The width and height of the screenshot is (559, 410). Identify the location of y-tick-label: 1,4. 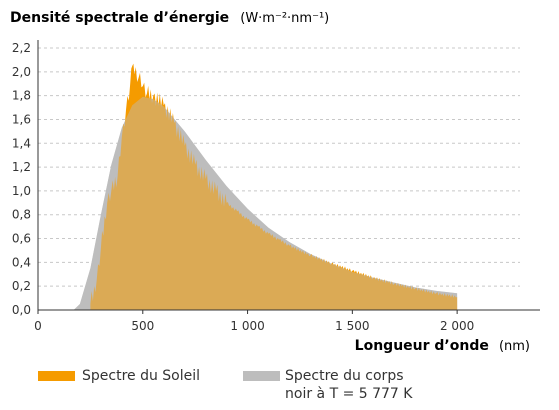
(21, 143).